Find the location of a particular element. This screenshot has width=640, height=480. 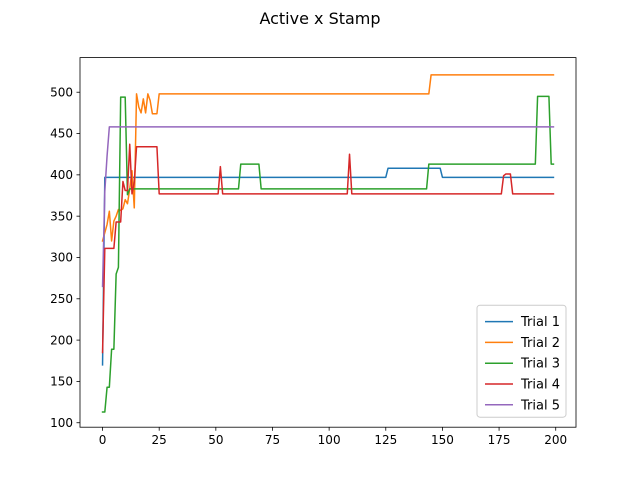

x-tick-label: 0 is located at coordinates (103, 440).